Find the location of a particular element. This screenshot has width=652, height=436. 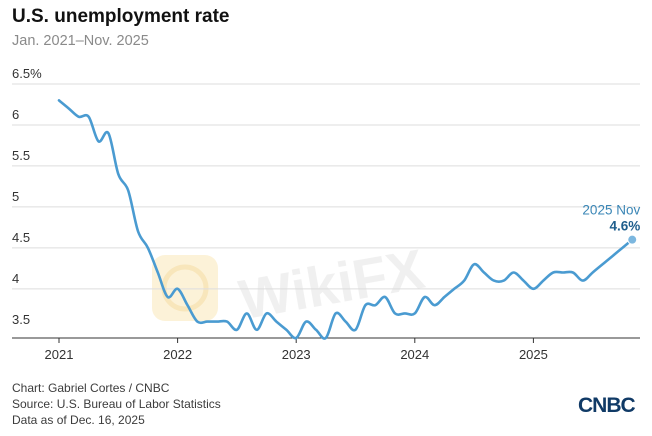

y-tick-label: 4 is located at coordinates (15, 278).